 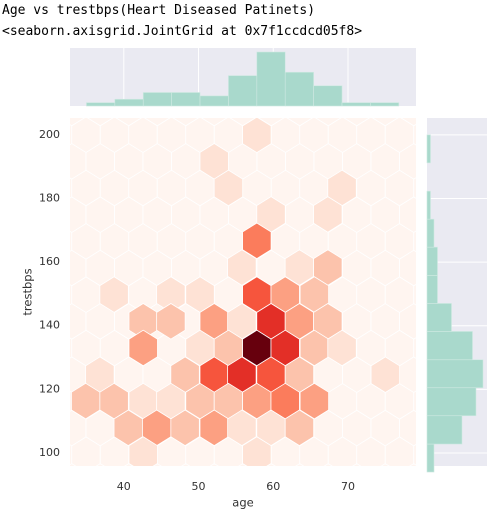 I want to click on y-tick-label: 160, so click(x=49, y=261).